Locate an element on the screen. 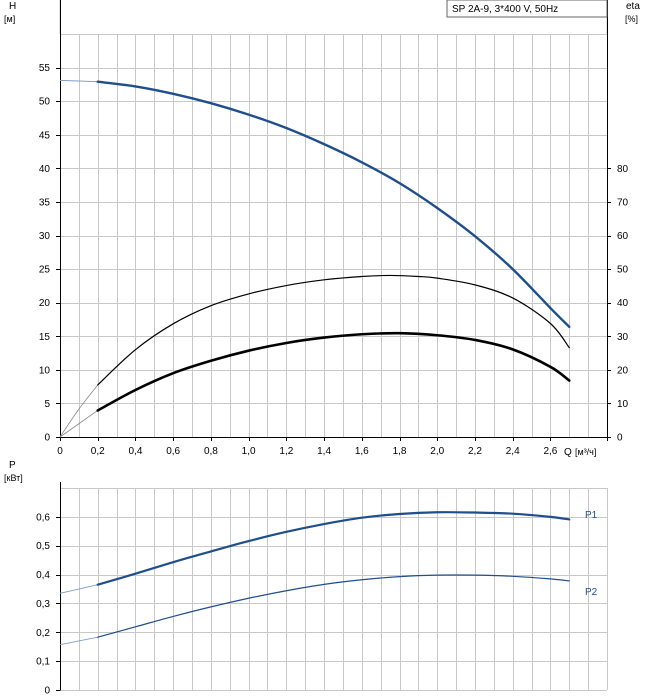  p-tick-label: 0,6 is located at coordinates (43, 517).